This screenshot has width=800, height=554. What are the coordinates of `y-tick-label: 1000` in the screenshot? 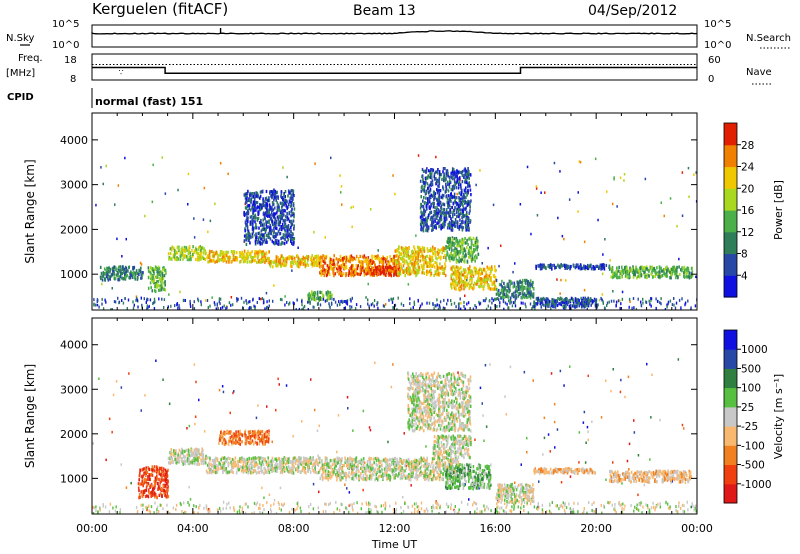 It's located at (74, 274).